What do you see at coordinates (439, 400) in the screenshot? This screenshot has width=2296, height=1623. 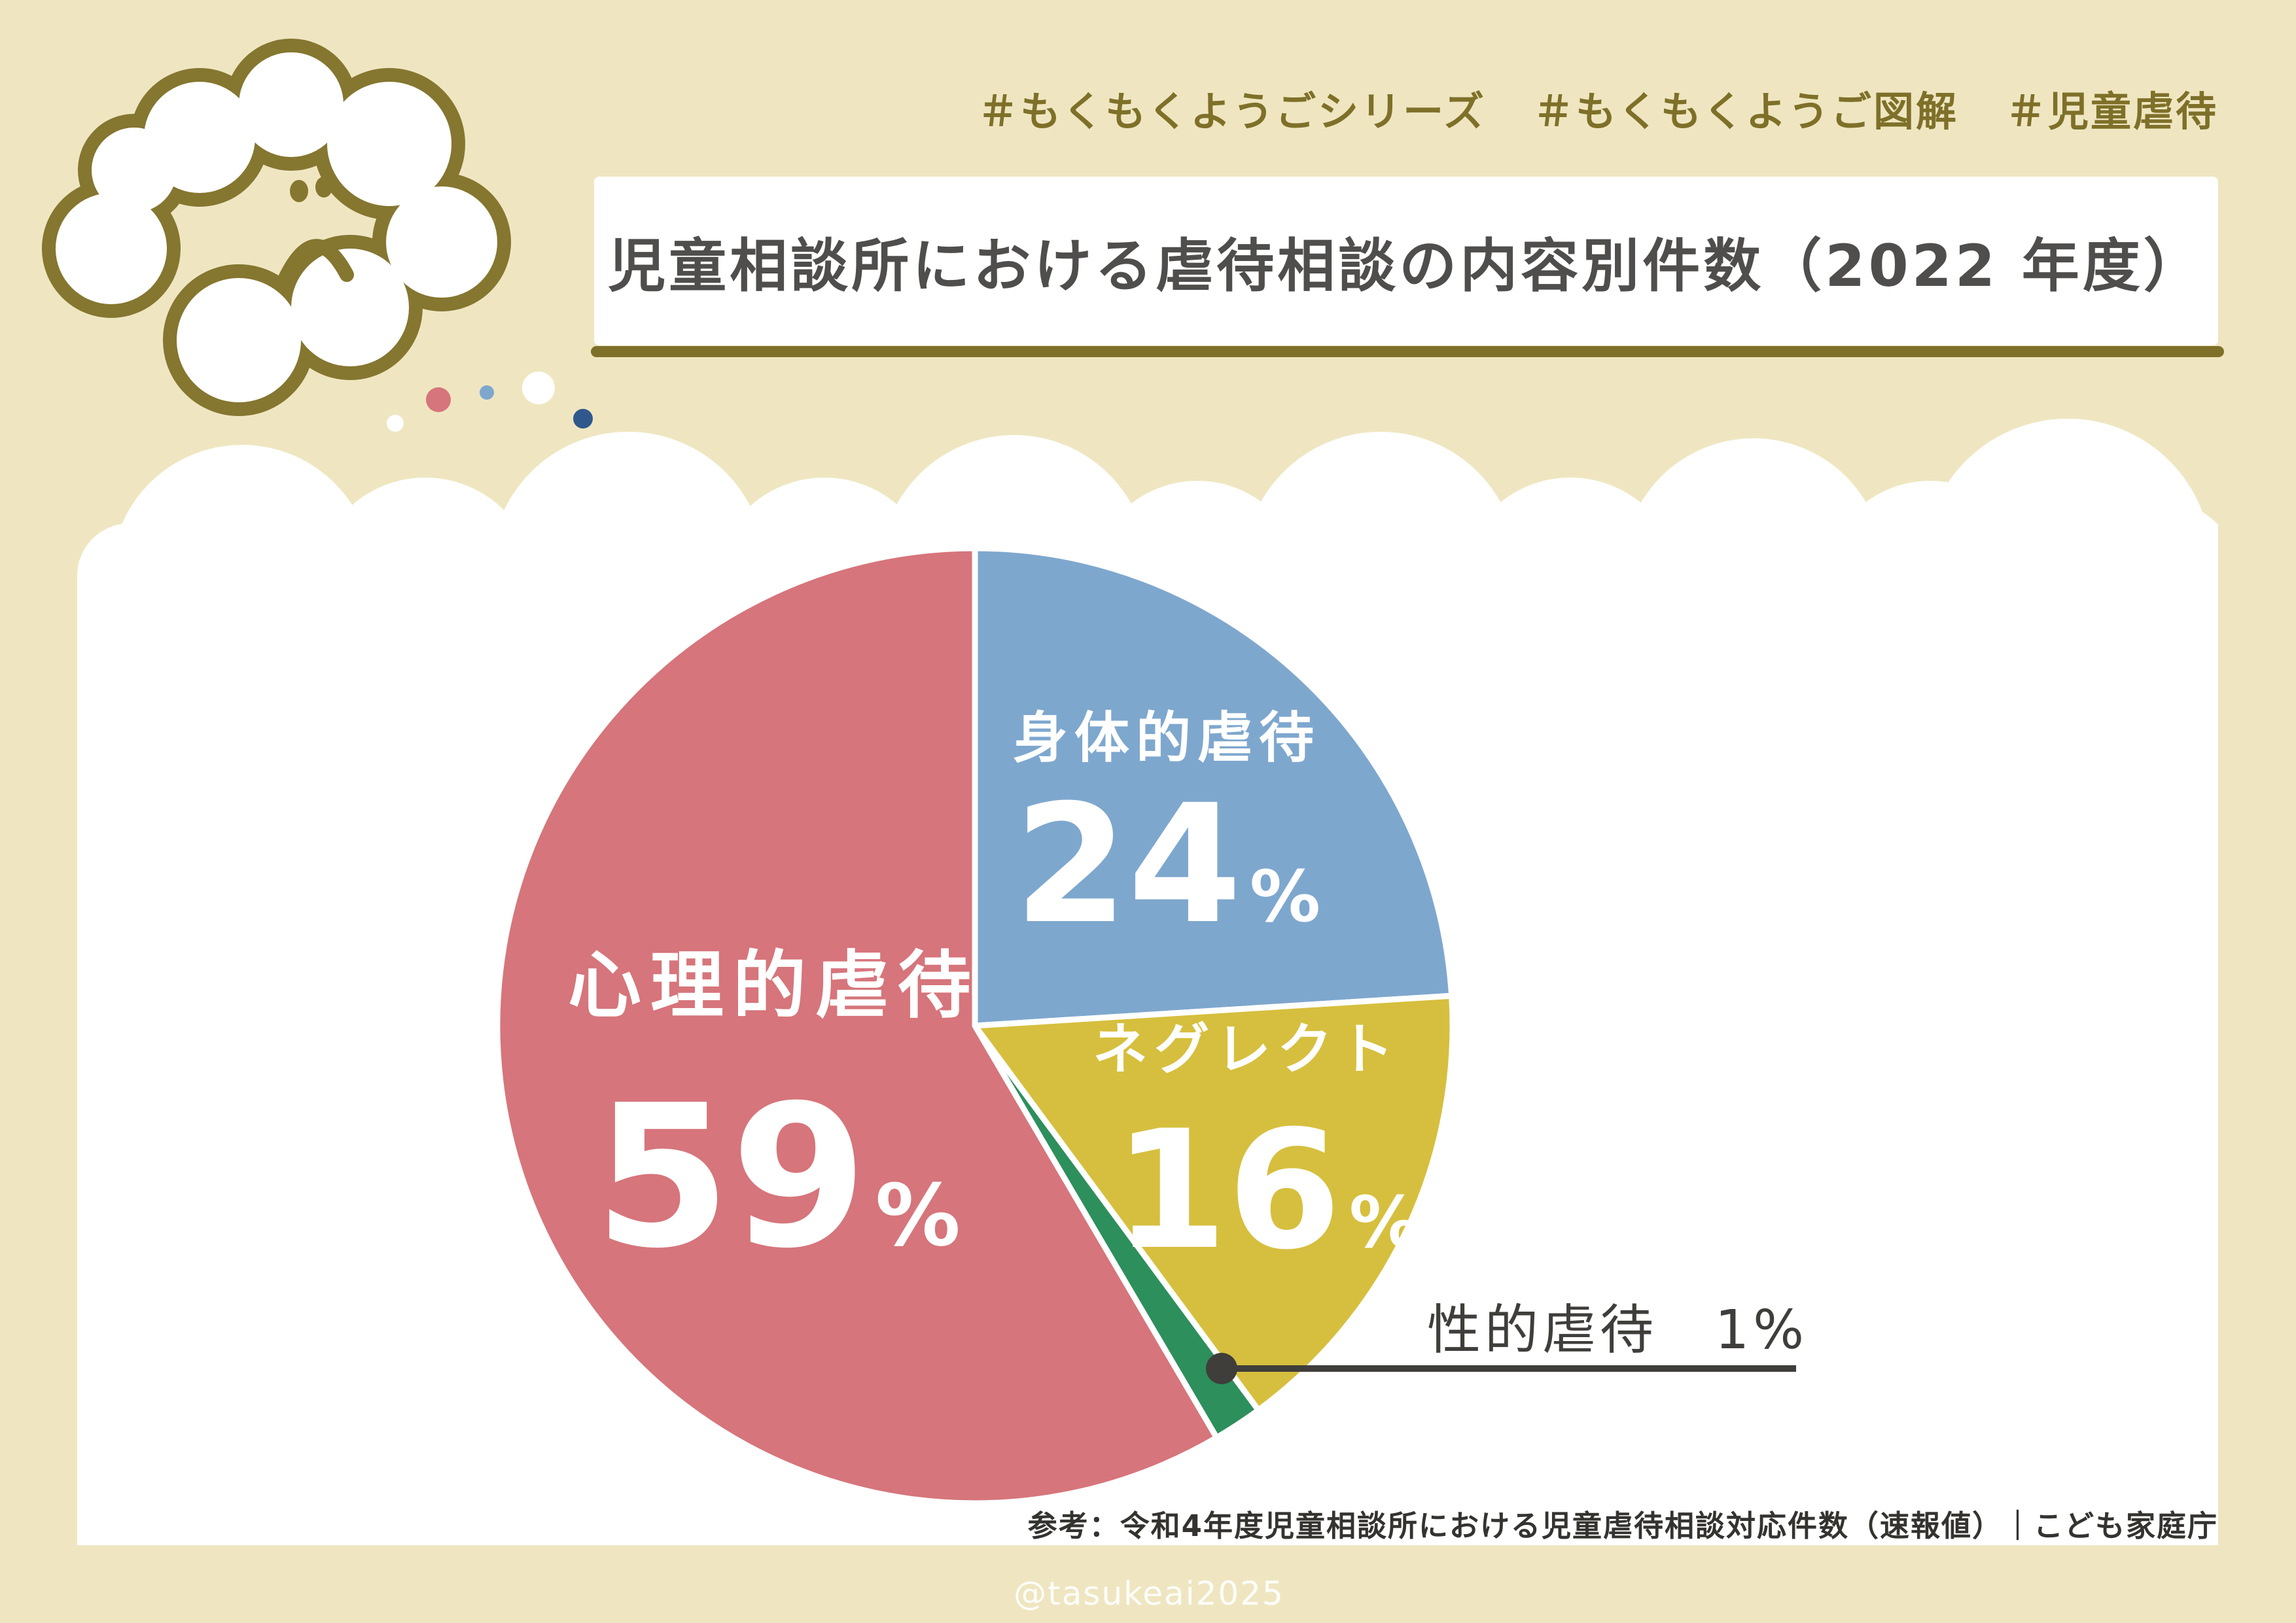 I see `decor-dot-pink` at bounding box center [439, 400].